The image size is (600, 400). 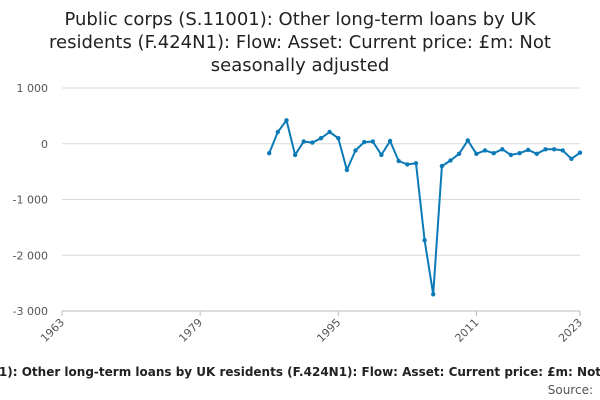 What do you see at coordinates (30, 255) in the screenshot?
I see `y-tick-label: -2 000` at bounding box center [30, 255].